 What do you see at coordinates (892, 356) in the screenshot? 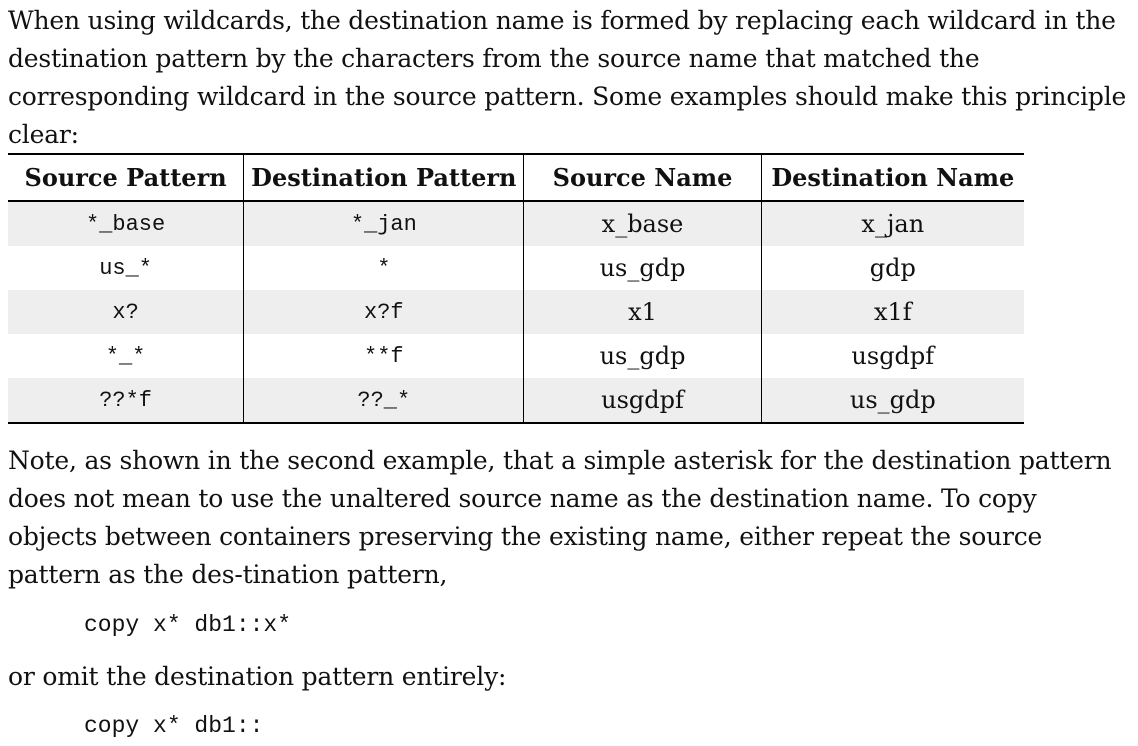
I see `destination-name-cell: usgdpf` at bounding box center [892, 356].